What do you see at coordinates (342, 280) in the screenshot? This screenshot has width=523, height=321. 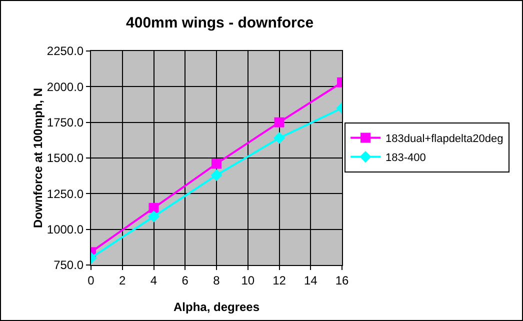 I see `x-tick-label: 16` at bounding box center [342, 280].